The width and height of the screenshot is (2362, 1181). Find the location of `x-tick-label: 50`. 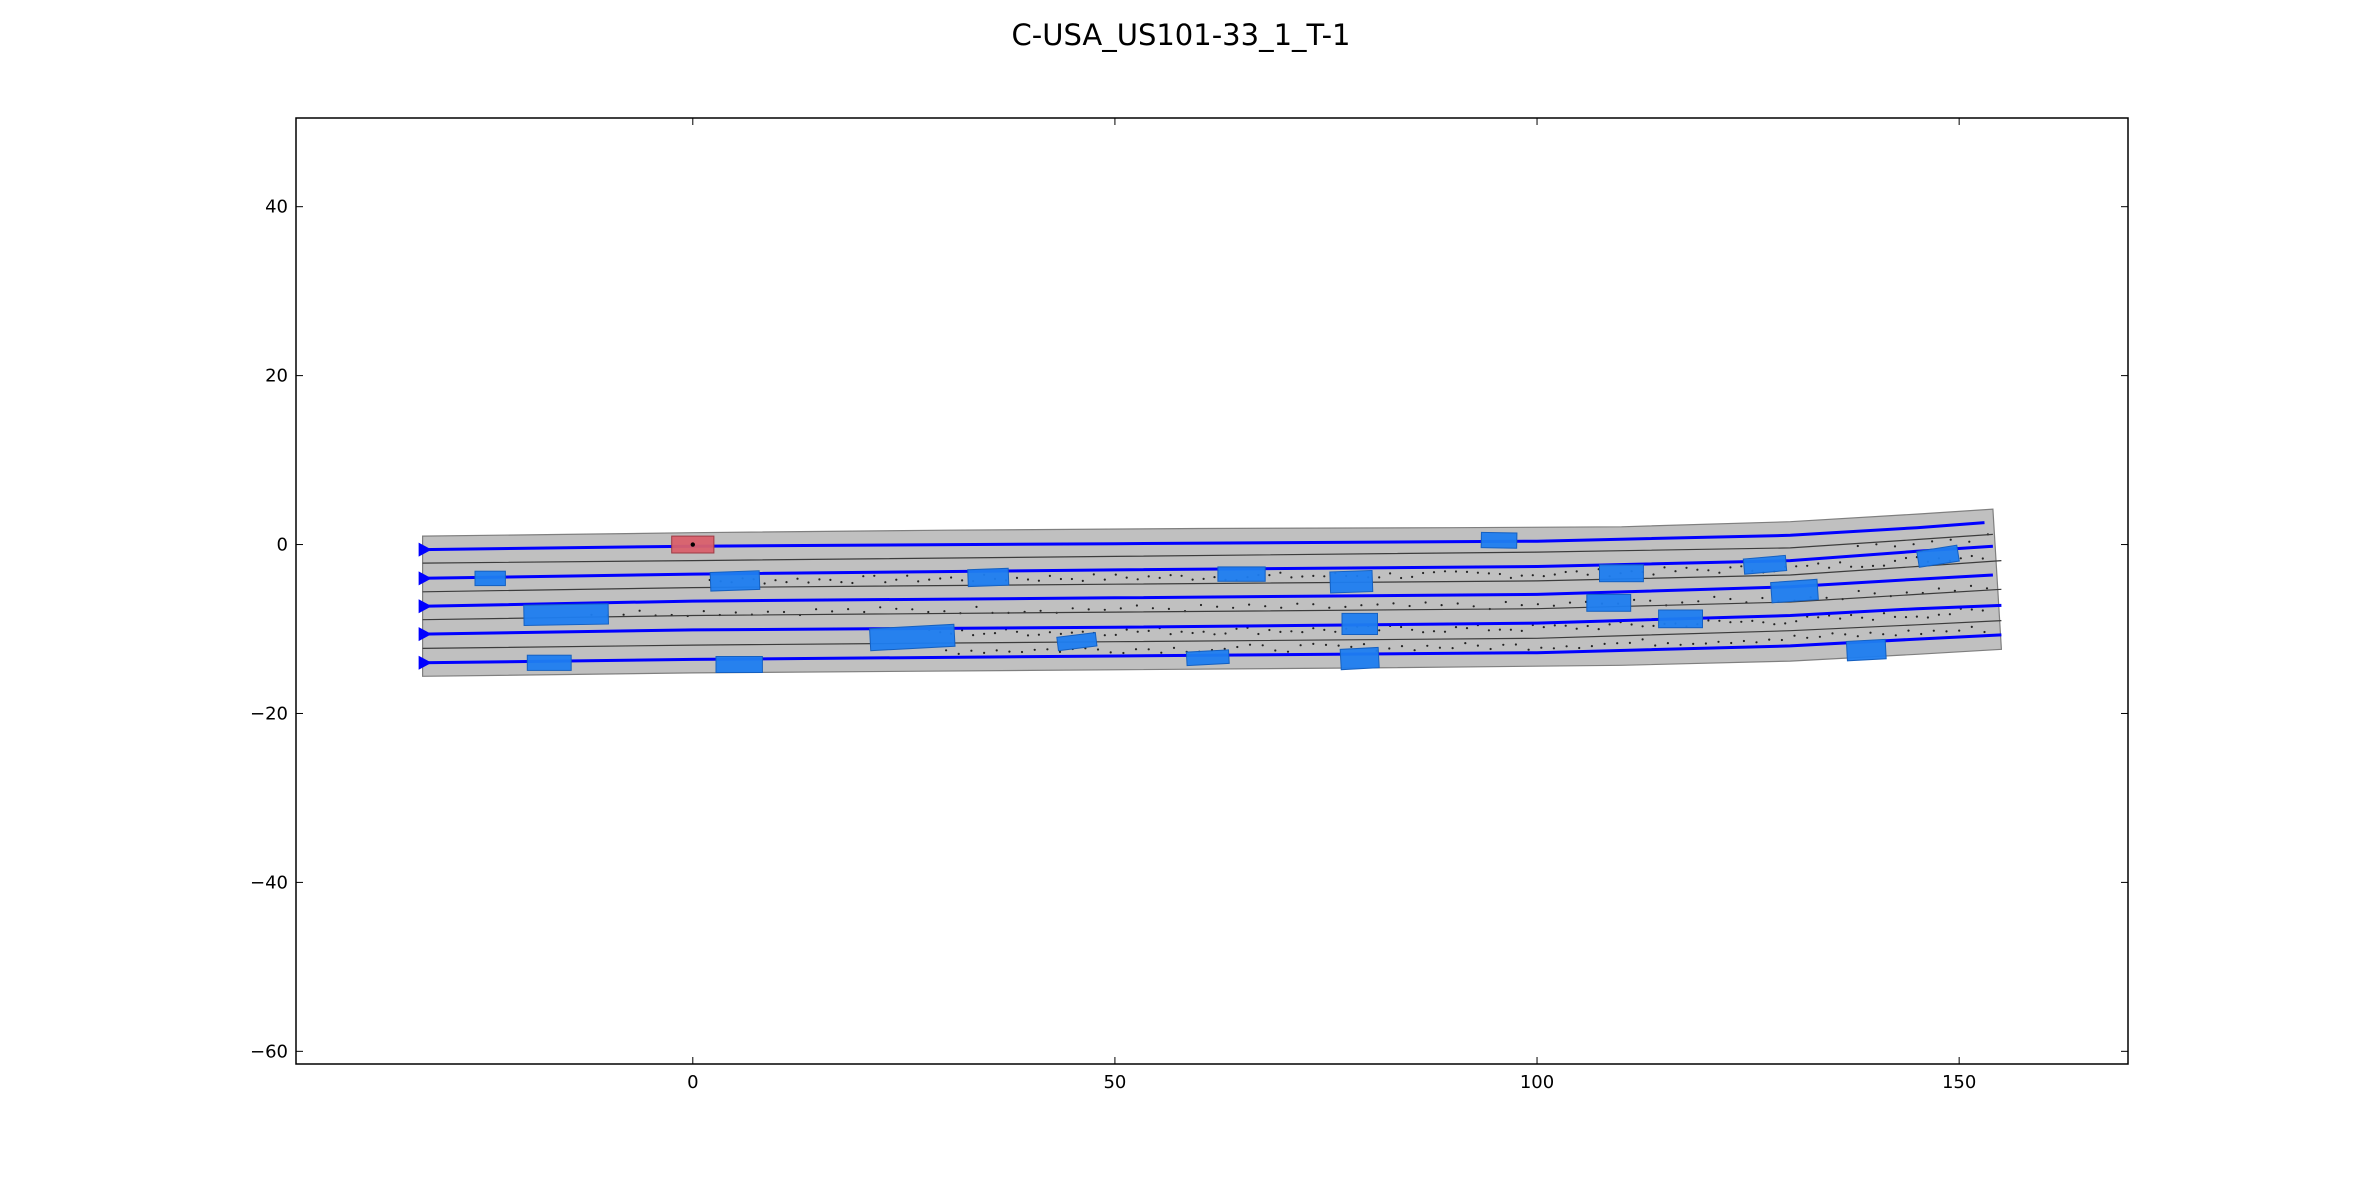

x-tick-label: 50 is located at coordinates (1114, 1082).